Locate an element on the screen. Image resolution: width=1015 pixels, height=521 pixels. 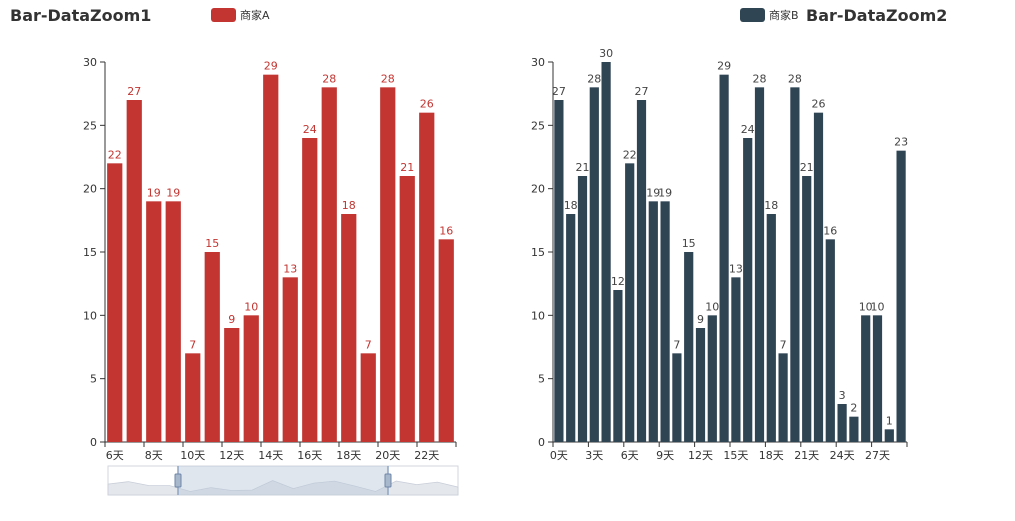
bar-value-label: 15 is located at coordinates (689, 243).